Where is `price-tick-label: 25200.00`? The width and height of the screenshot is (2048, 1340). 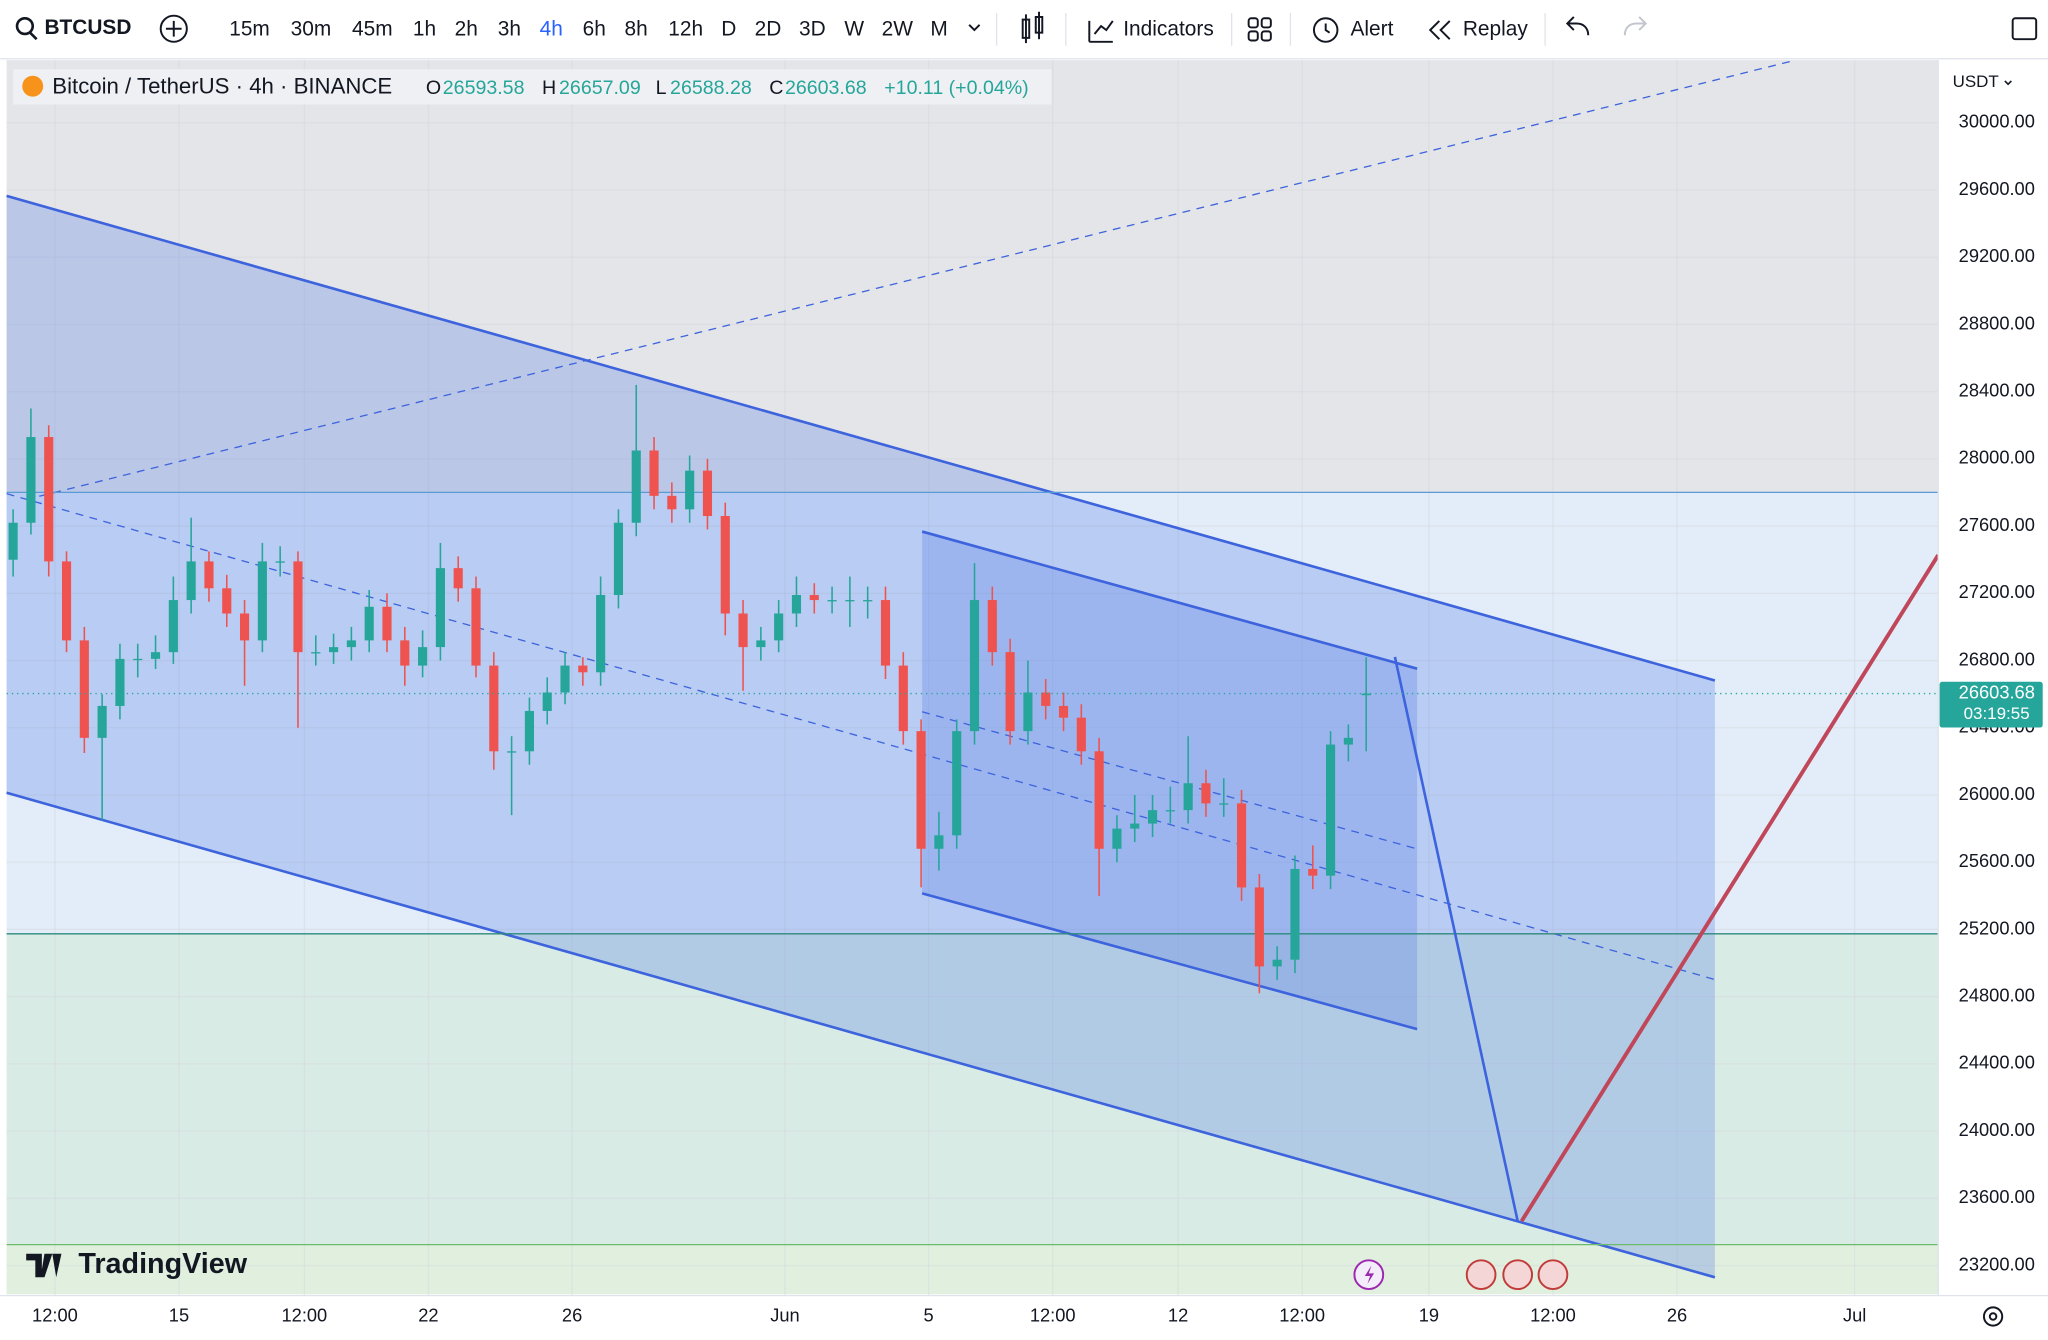 price-tick-label: 25200.00 is located at coordinates (1997, 927).